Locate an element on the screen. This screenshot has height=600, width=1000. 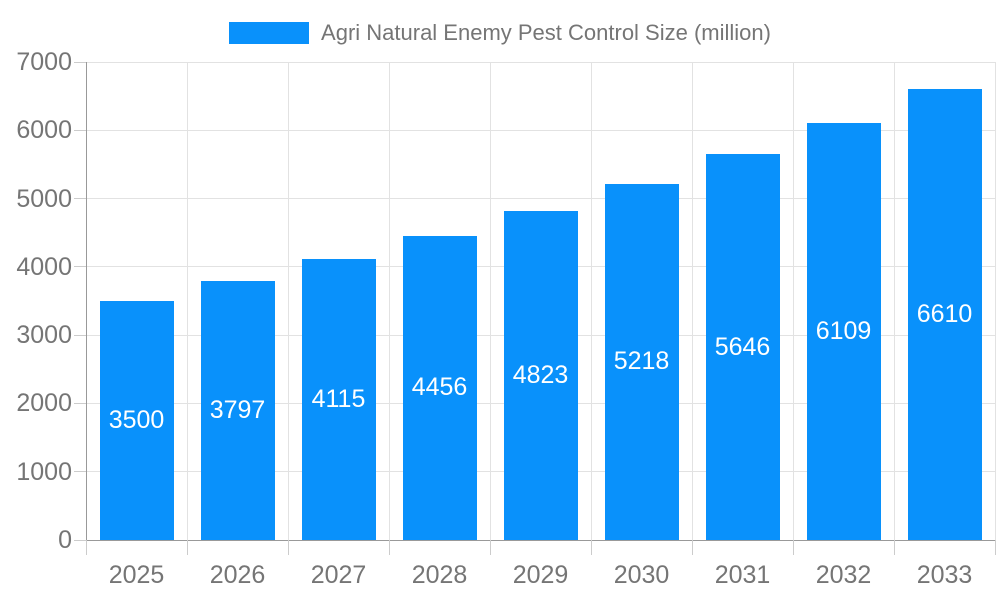
y-axis-tick-label: 6000 is located at coordinates (44, 130).